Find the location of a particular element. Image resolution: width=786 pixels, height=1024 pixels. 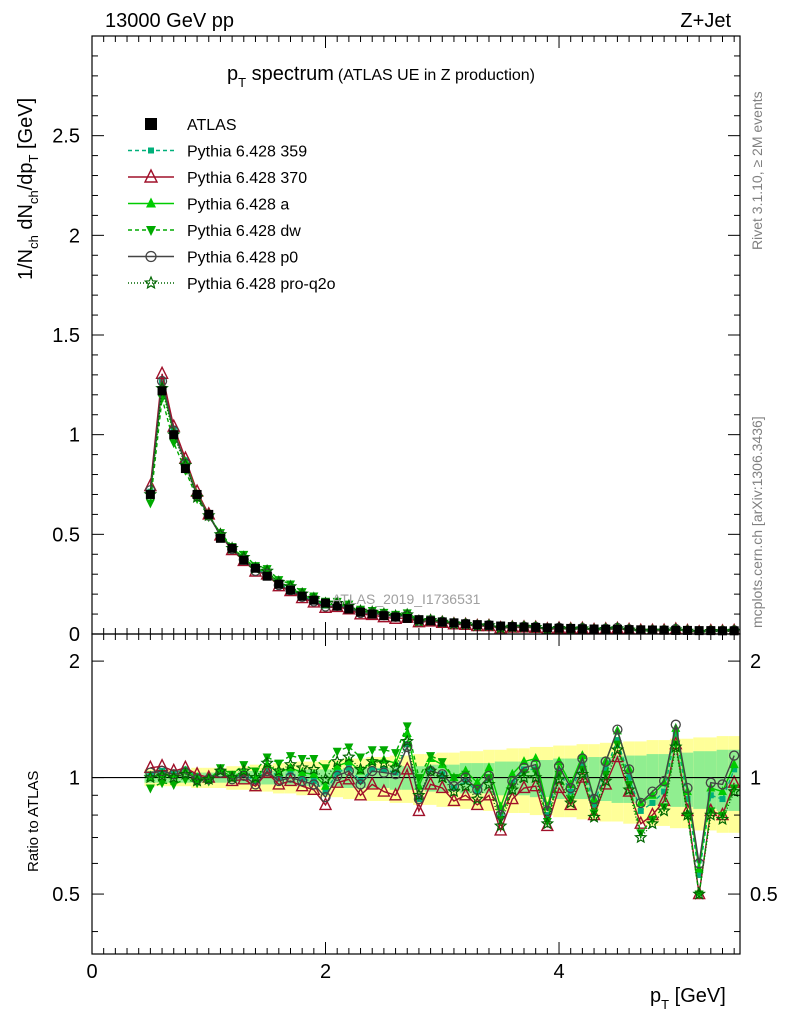

legend-entry-2: Pythia 6.428 370 is located at coordinates (217, 177).